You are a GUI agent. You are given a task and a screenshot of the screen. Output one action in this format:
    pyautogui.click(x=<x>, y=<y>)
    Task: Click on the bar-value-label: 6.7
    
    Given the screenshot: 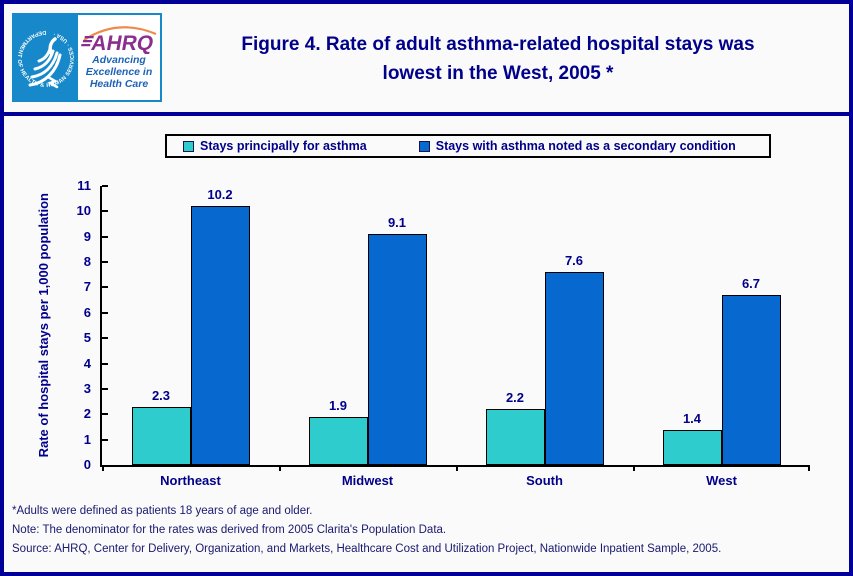 What is the action you would take?
    pyautogui.click(x=751, y=284)
    